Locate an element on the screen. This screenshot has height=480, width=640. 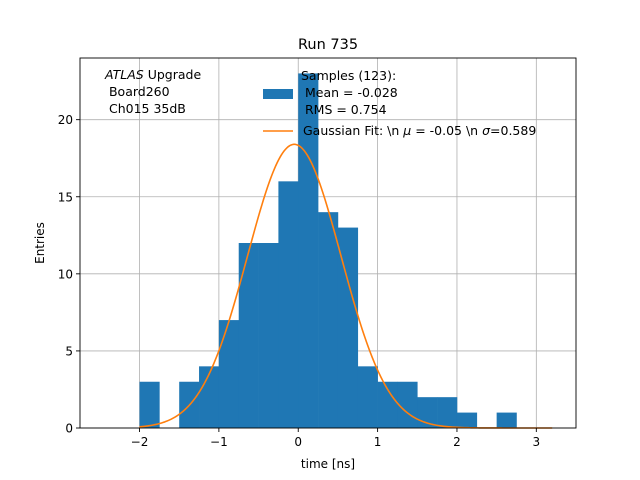
y-tick-label: 5 is located at coordinates (69, 351).